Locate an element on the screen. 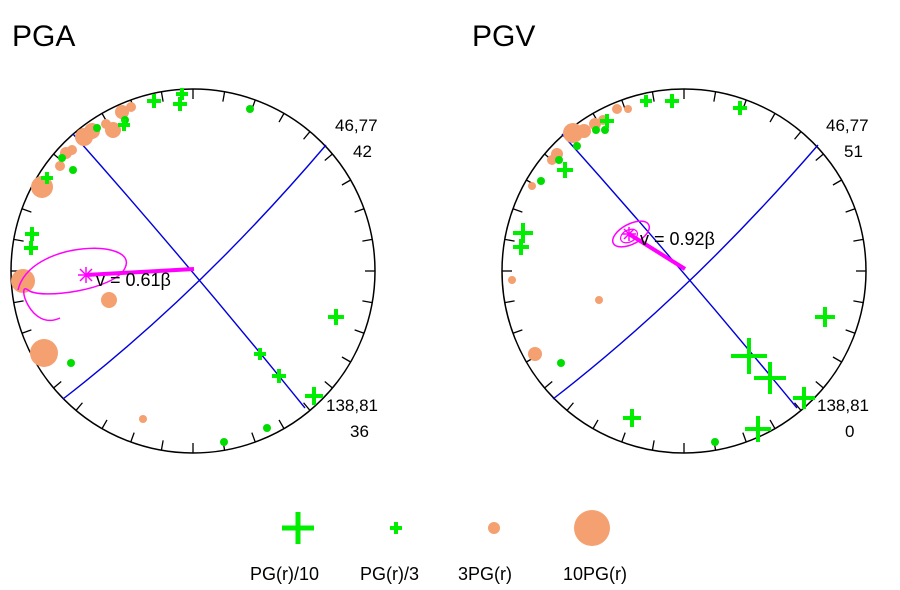 This screenshot has height=590, width=900. legend: PG(r)/10 PG(r)/3 3PG(r) 10PG(r) is located at coordinates (438, 547).